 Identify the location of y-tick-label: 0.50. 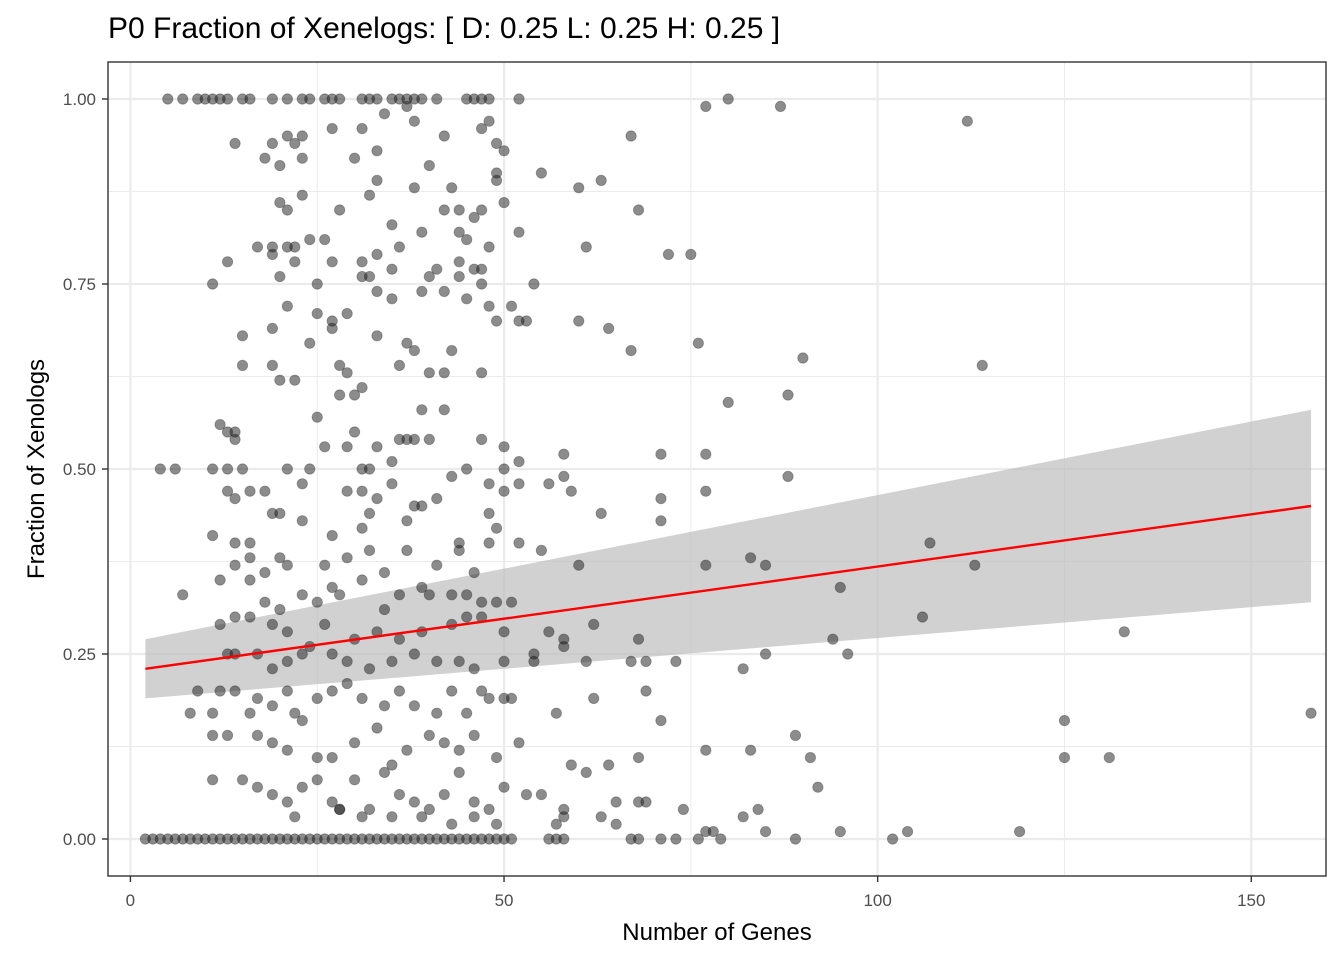
(79, 469).